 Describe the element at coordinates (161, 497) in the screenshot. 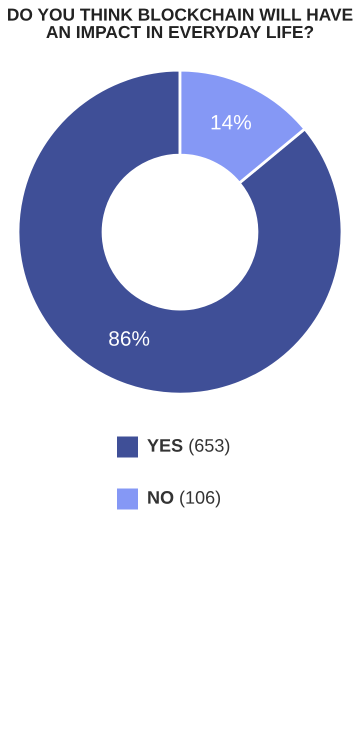

I see `legend-label: NO` at that location.